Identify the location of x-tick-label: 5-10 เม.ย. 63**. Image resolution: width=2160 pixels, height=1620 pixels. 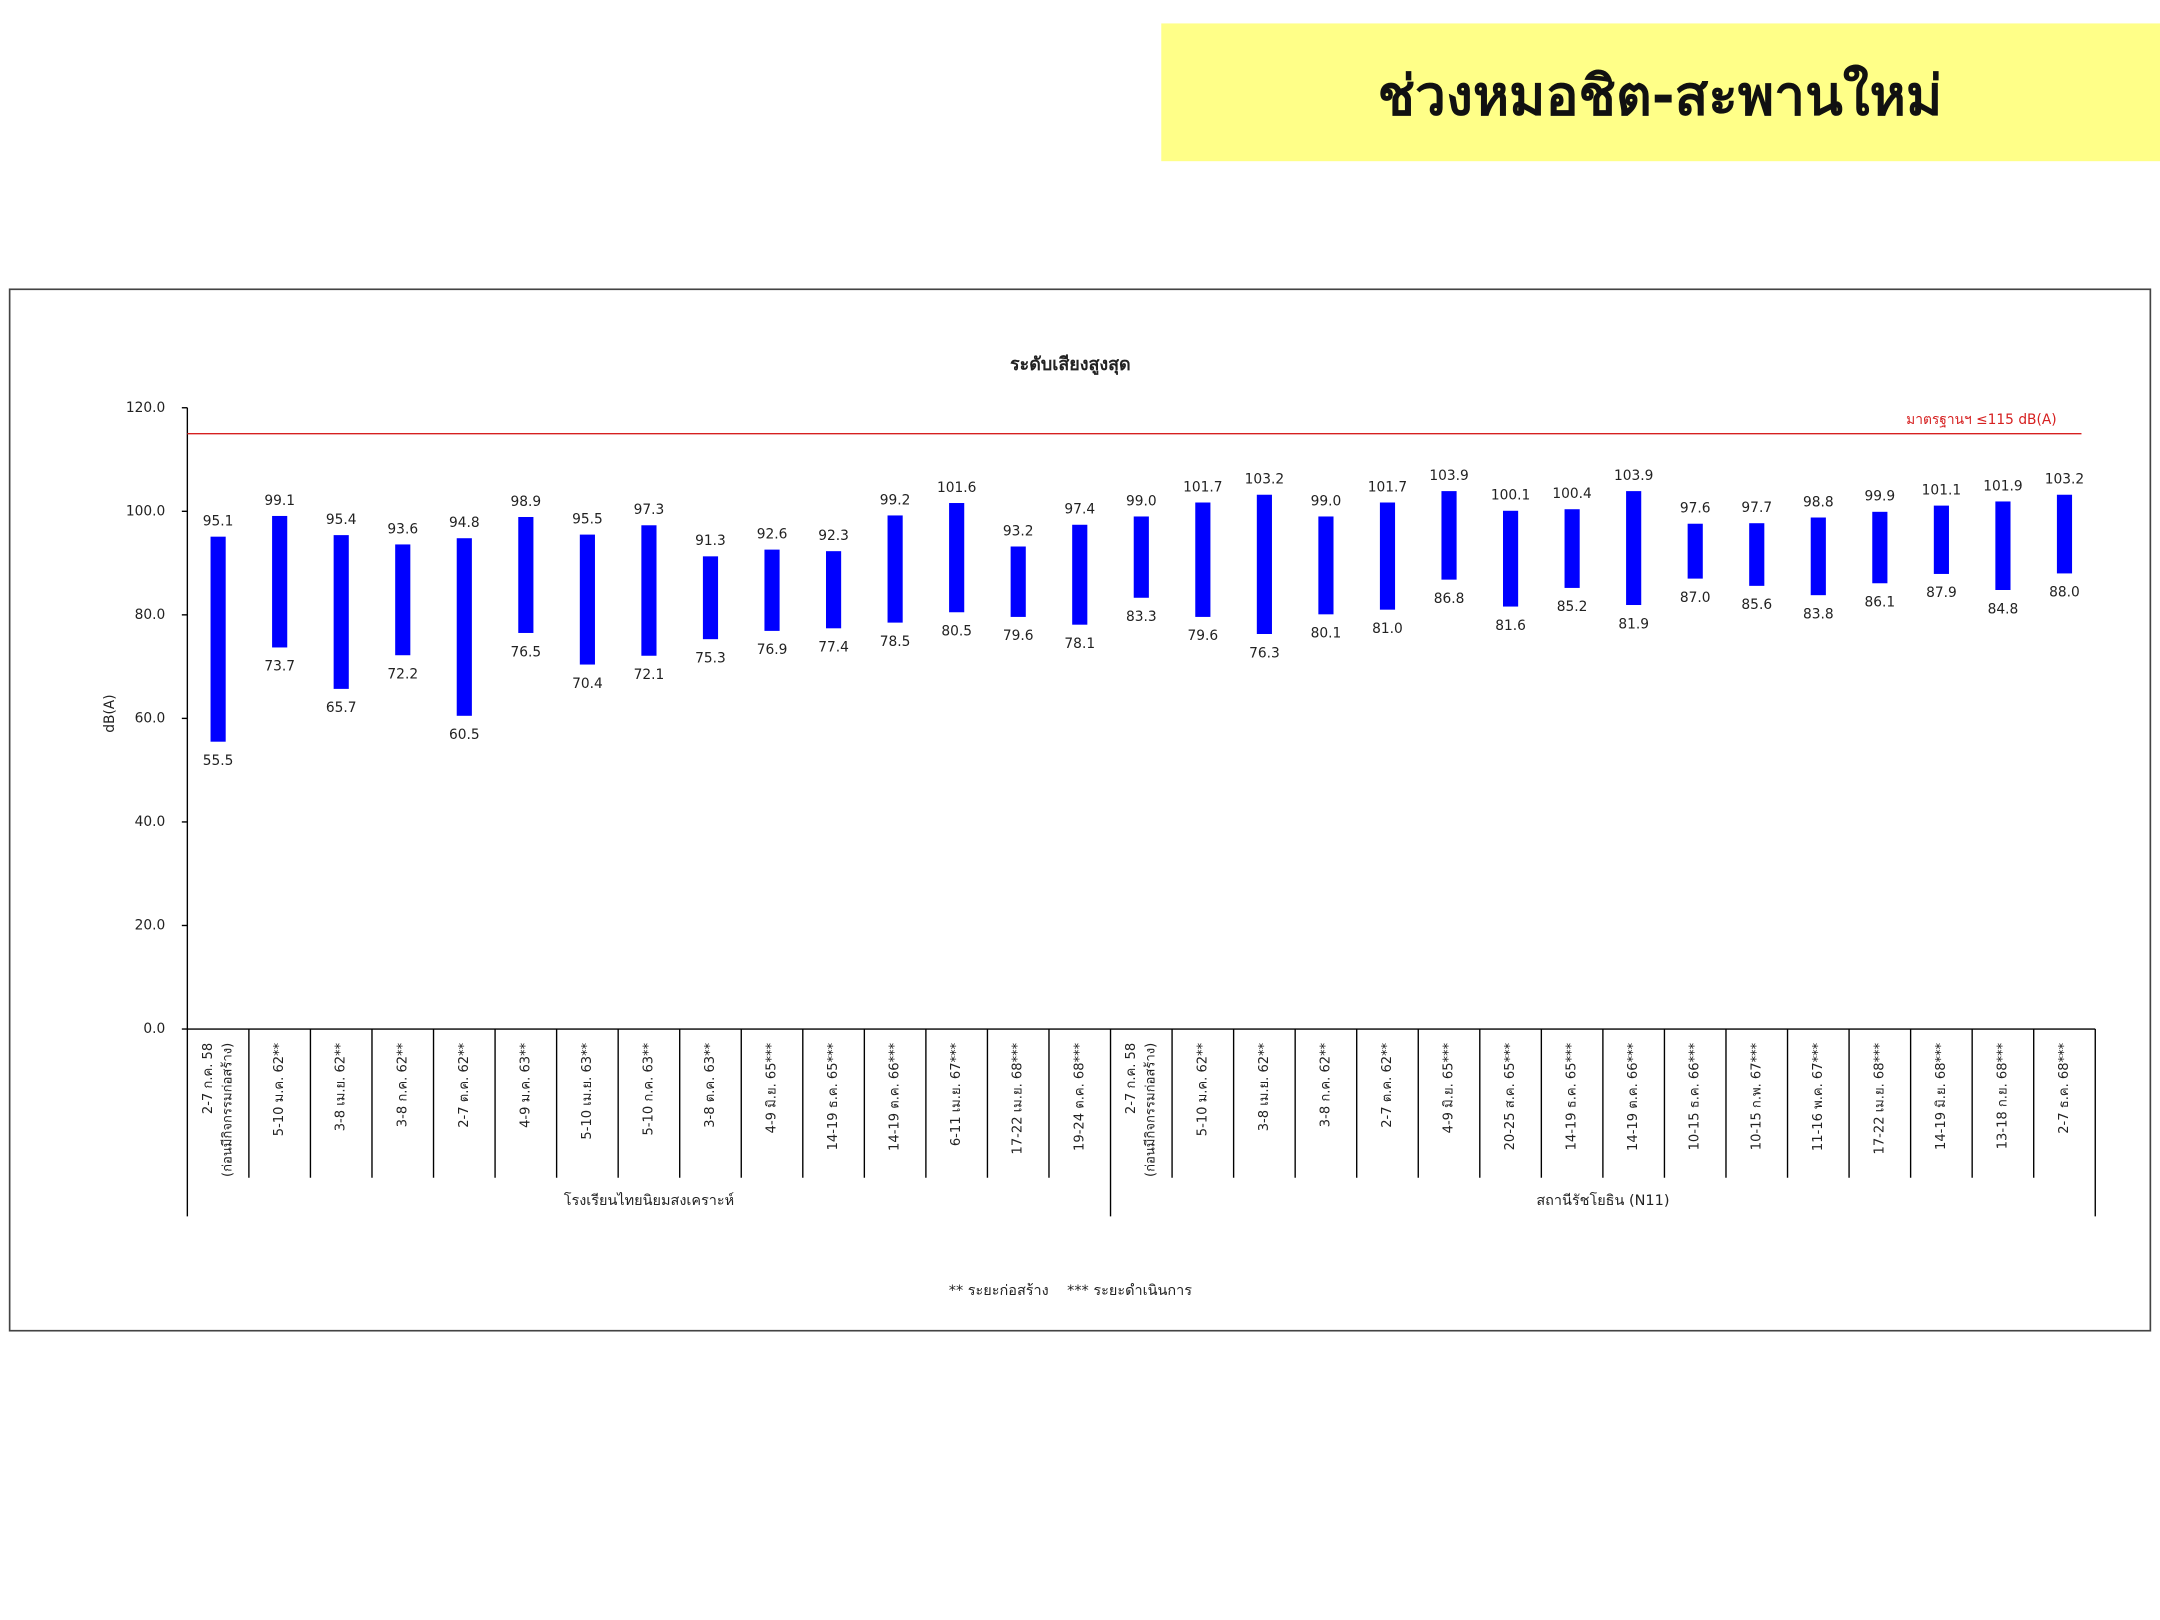
(587, 1090).